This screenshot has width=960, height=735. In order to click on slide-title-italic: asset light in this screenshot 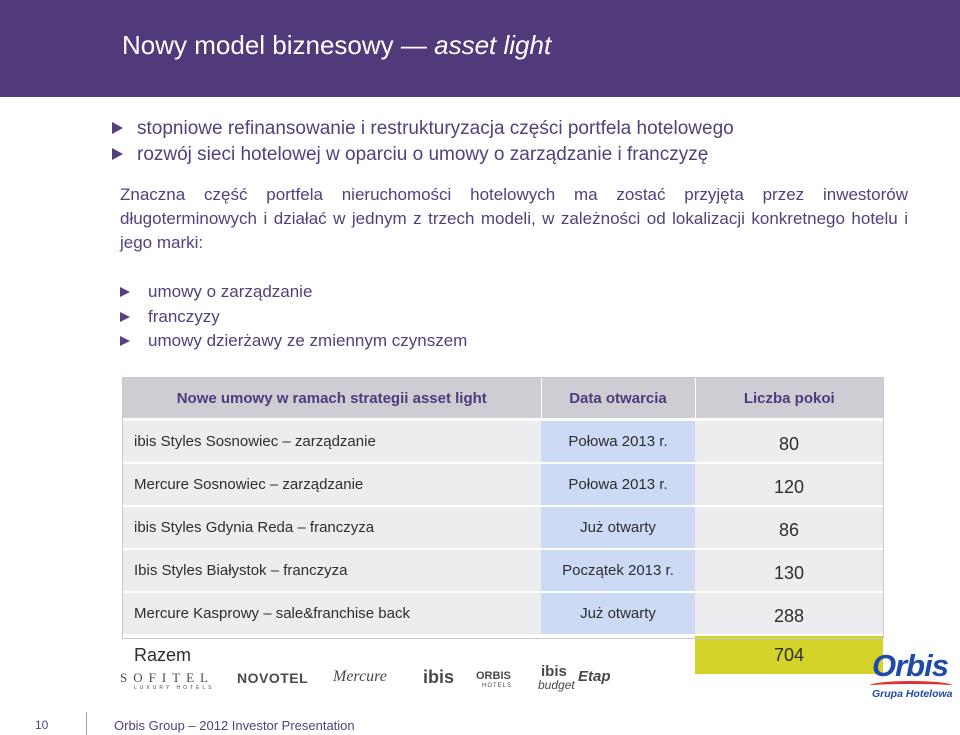, I will do `click(493, 45)`.